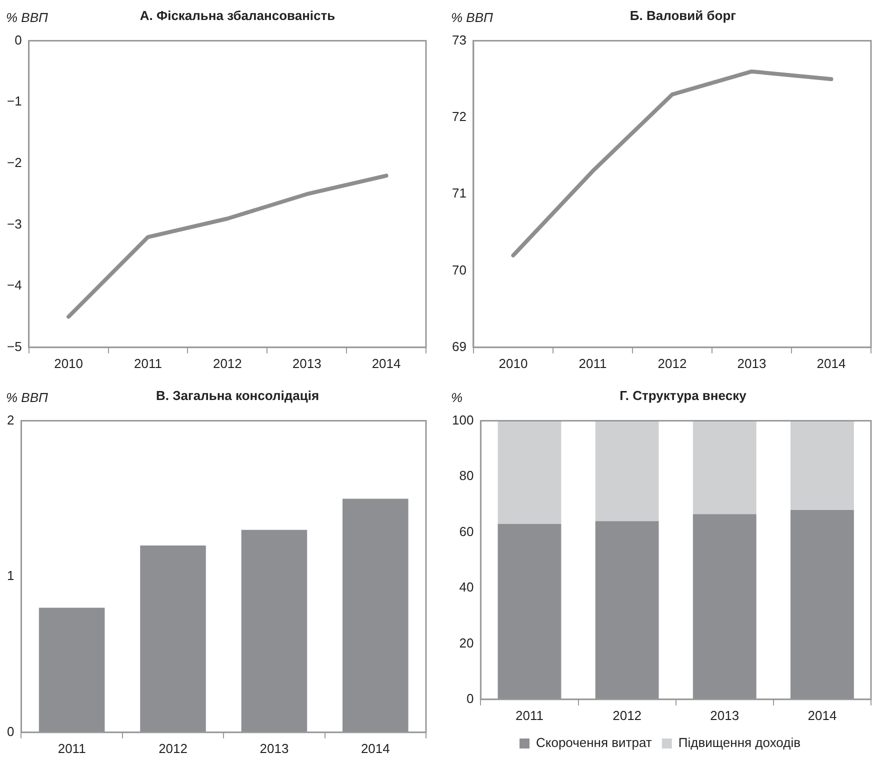 The height and width of the screenshot is (763, 891). What do you see at coordinates (594, 742) in the screenshot?
I see `legend-label: Скорочення витрат` at bounding box center [594, 742].